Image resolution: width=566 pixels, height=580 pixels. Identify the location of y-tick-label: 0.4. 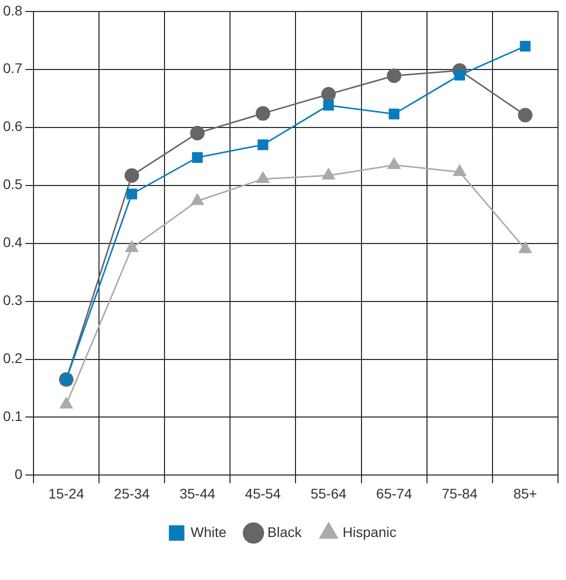
(12, 242).